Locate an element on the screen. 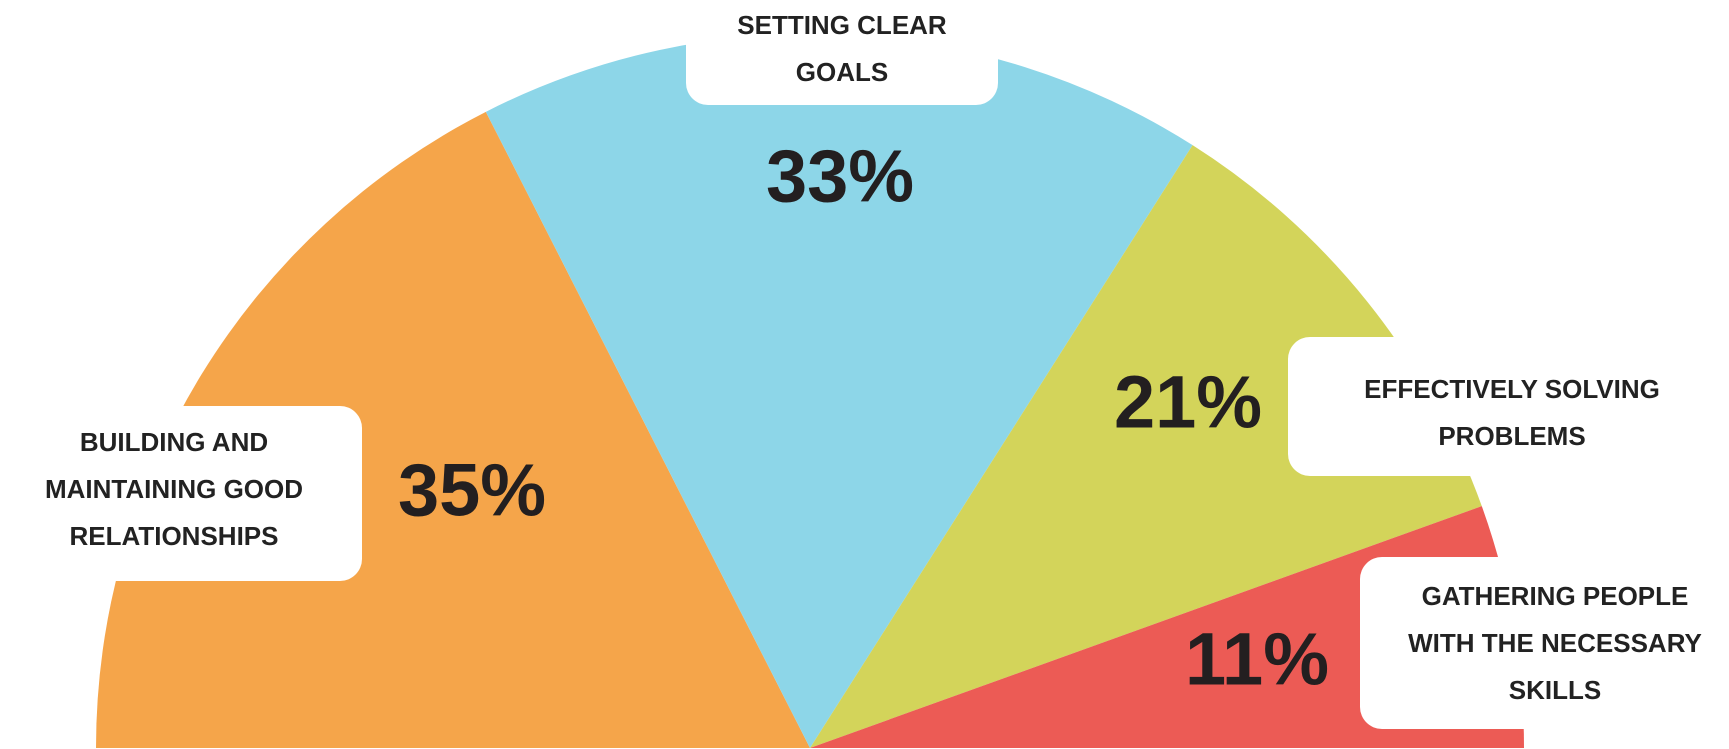  value-label: 35% is located at coordinates (472, 490).